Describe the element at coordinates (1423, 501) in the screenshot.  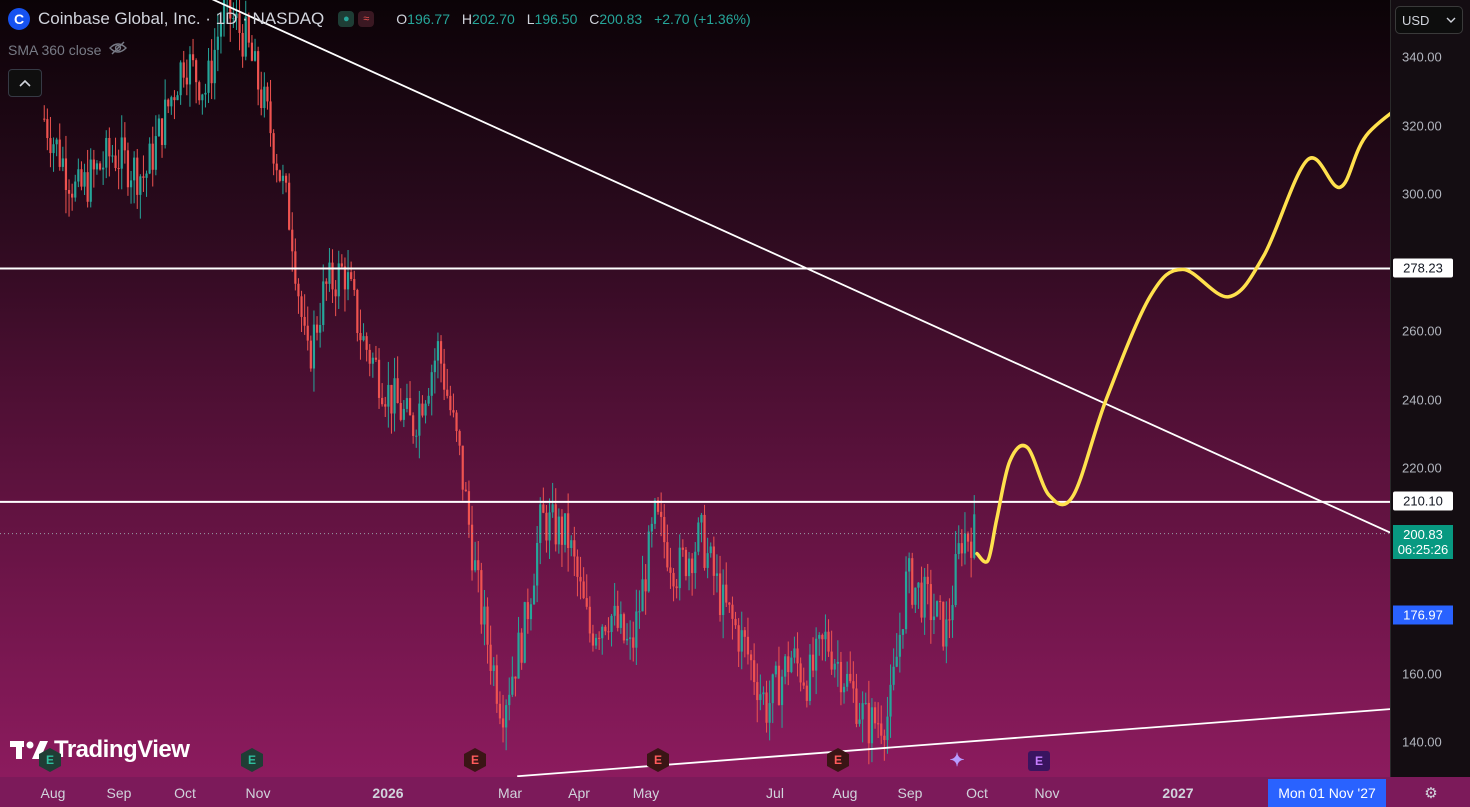
I see `level-tag-210: 210.10` at that location.